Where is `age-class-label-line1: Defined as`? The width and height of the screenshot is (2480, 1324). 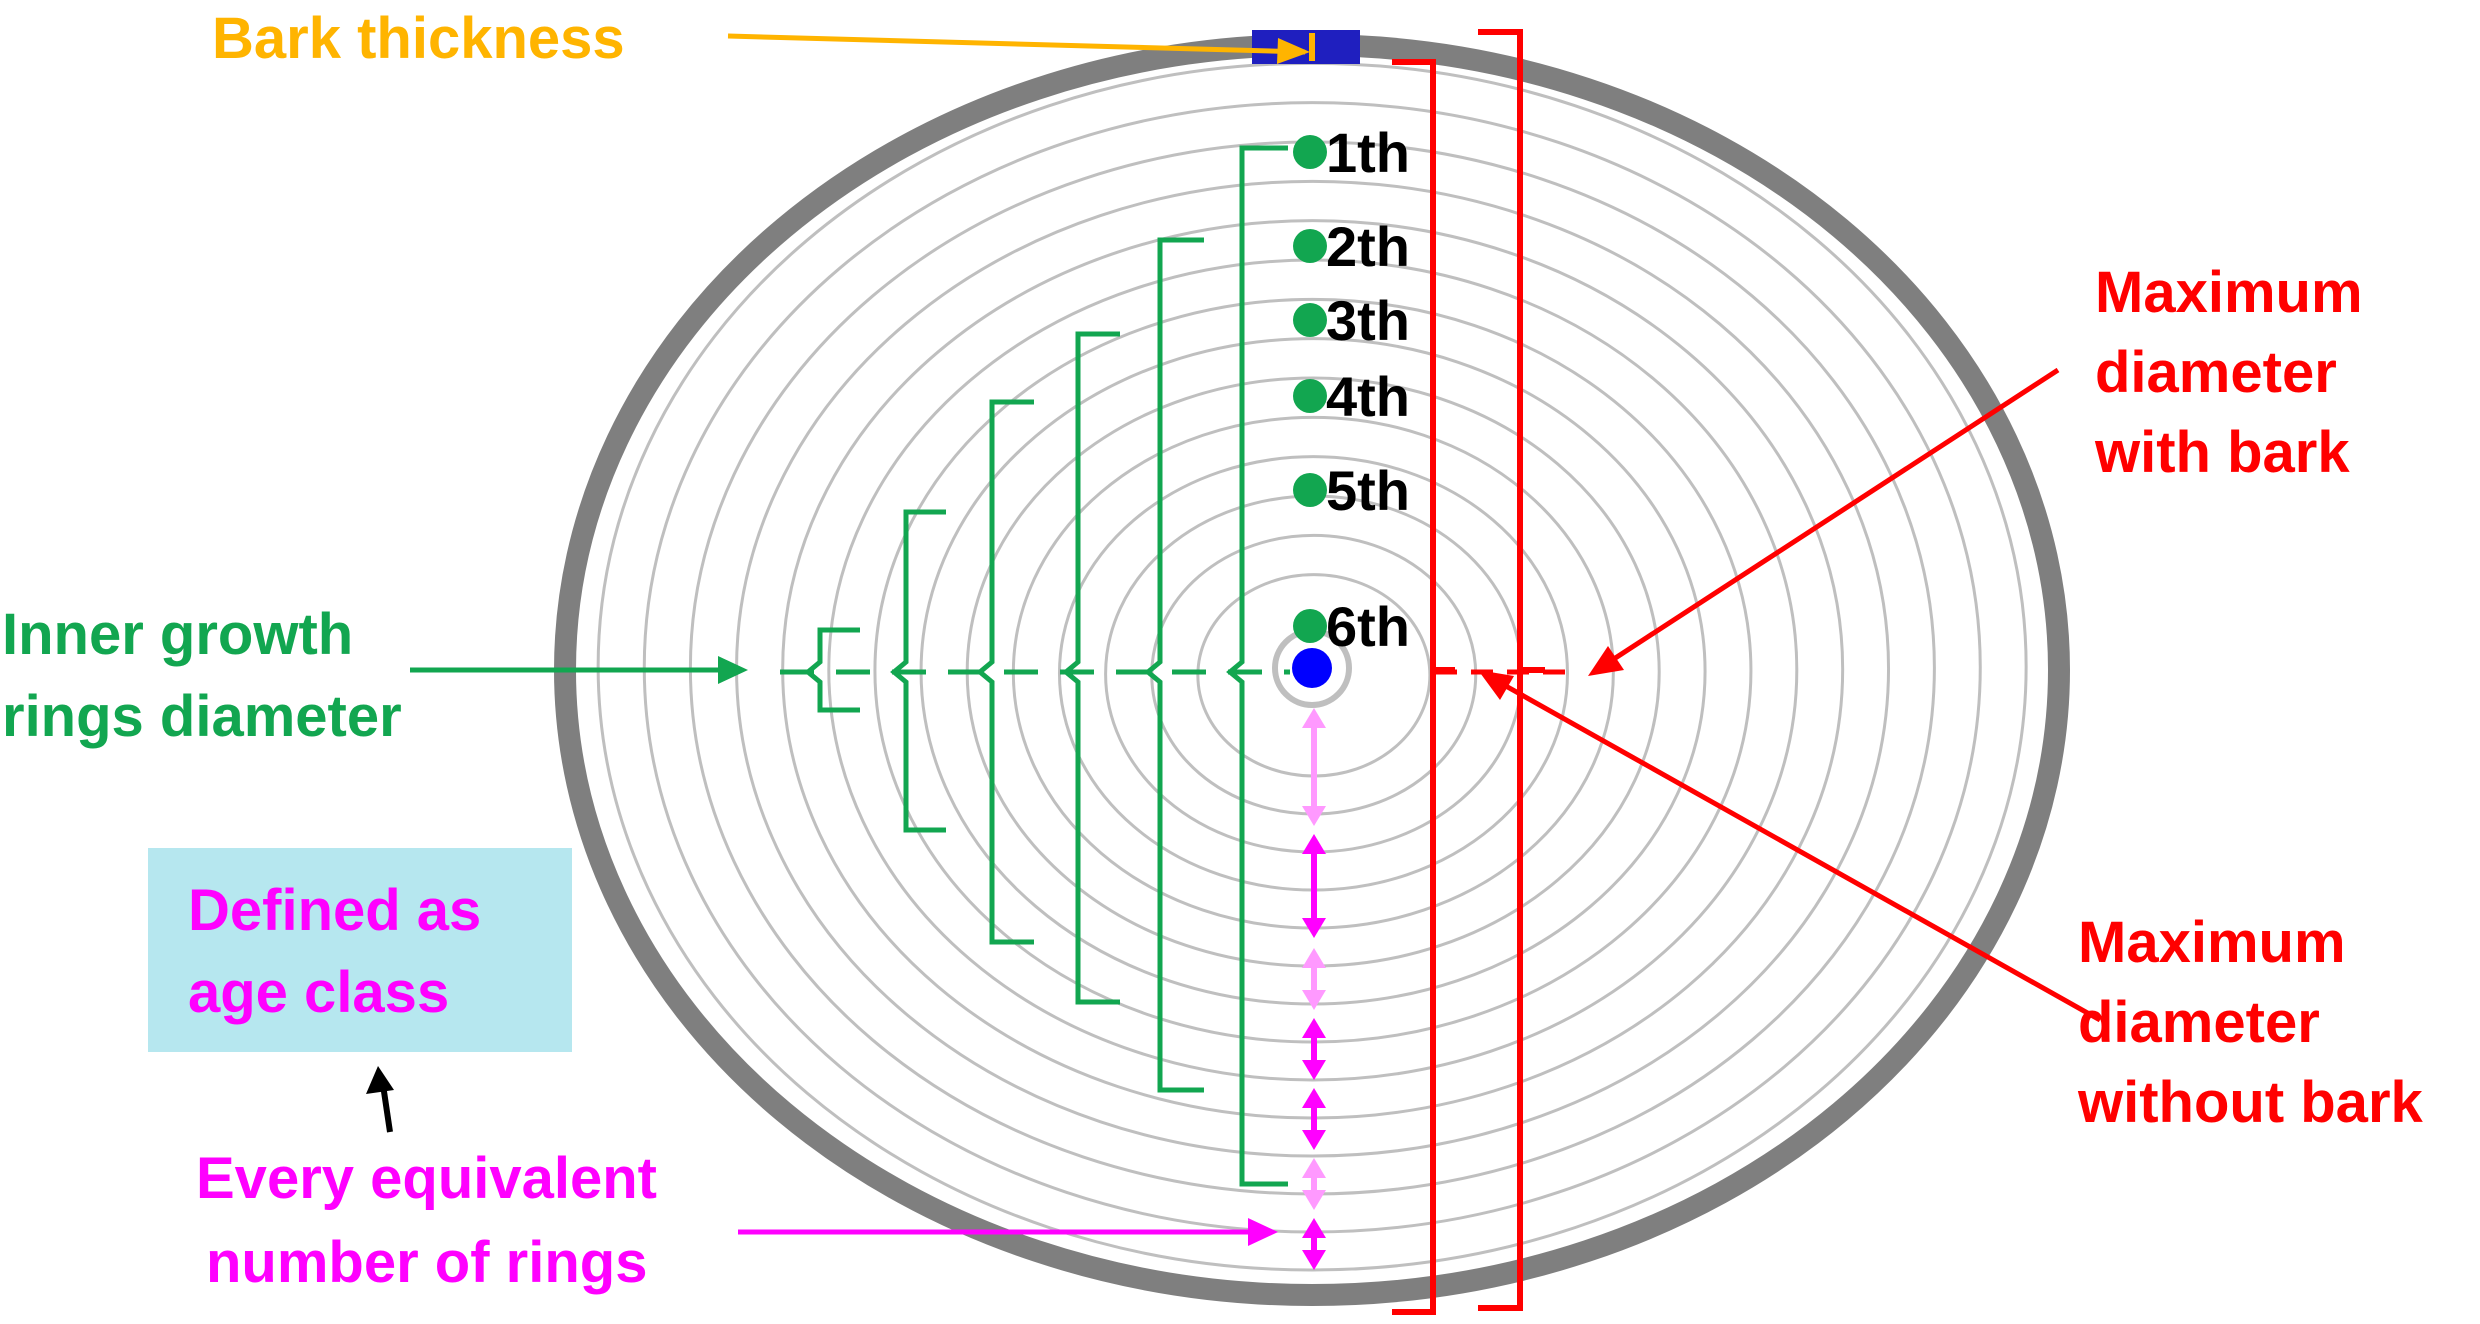
age-class-label-line1: Defined as is located at coordinates (334, 910).